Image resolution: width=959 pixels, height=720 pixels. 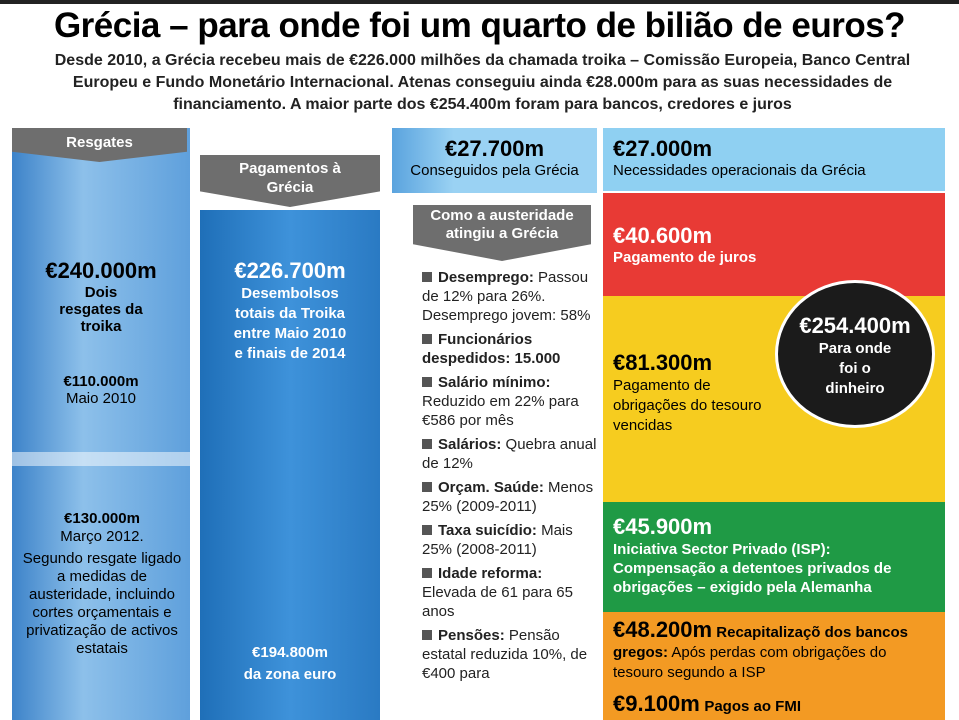 I want to click on date: Maio 2010, so click(x=101, y=398).